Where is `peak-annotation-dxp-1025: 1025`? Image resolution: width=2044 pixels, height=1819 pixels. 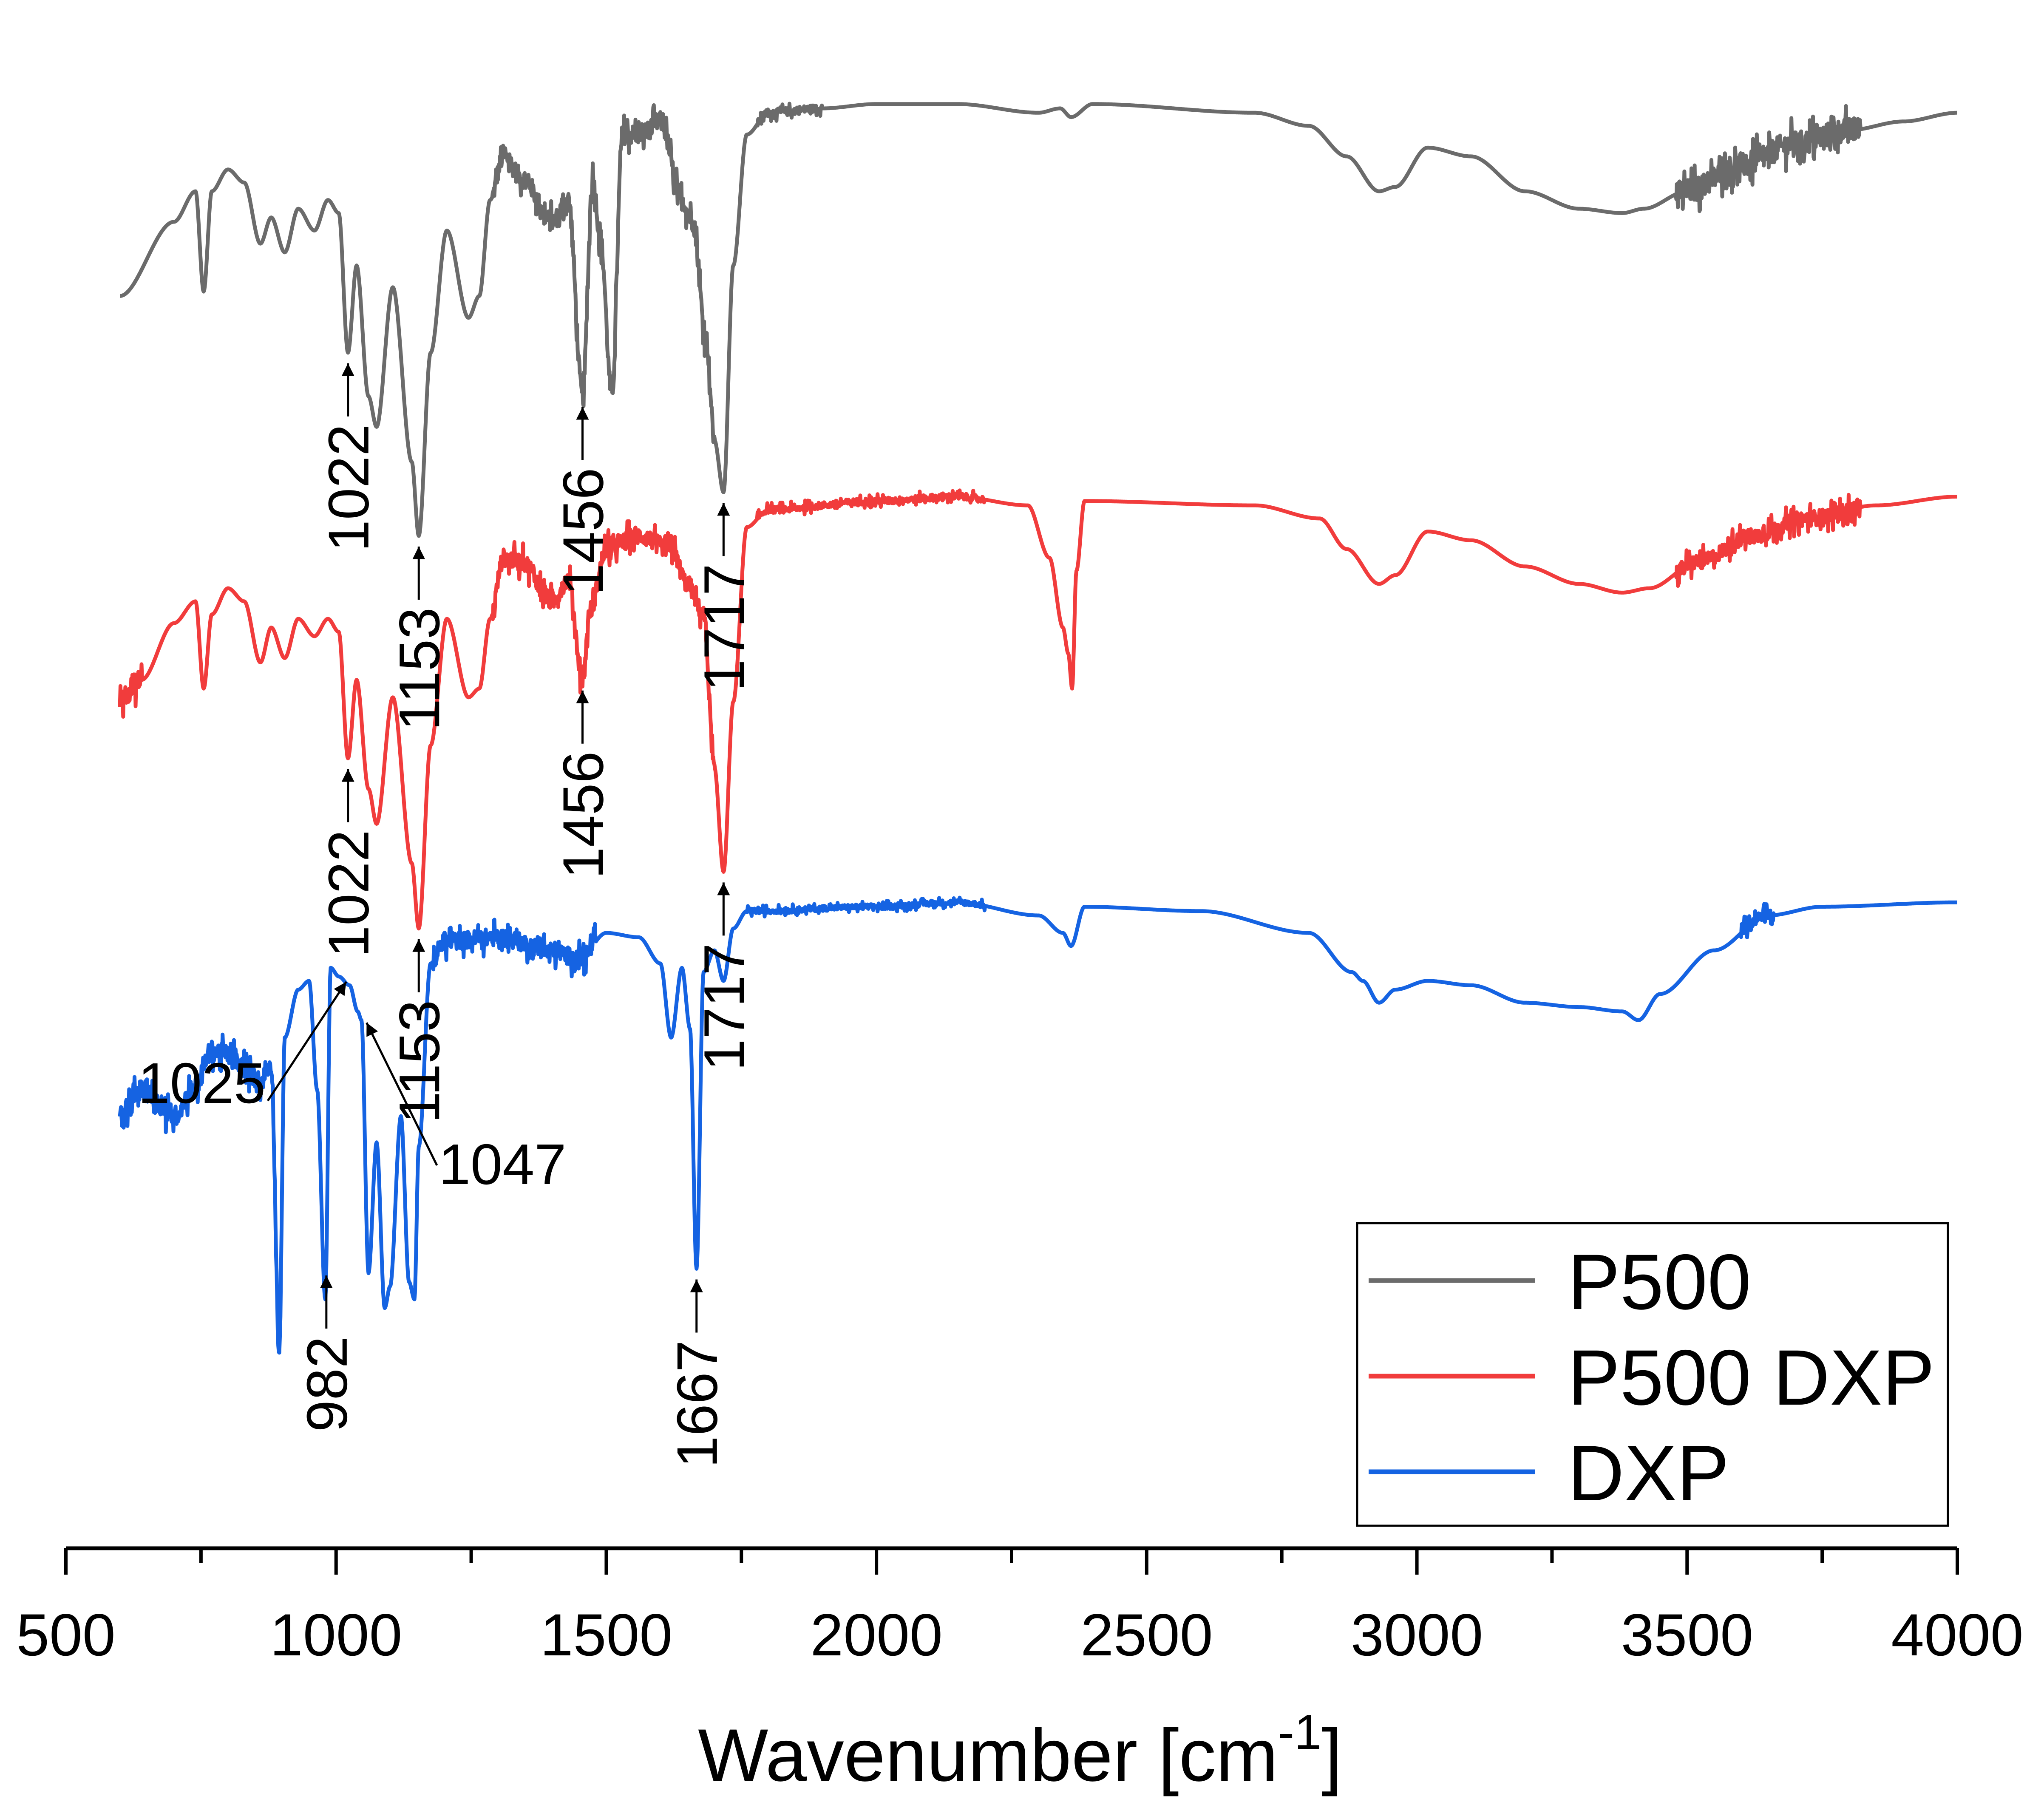
peak-annotation-dxp-1025: 1025 is located at coordinates (242, 1048).